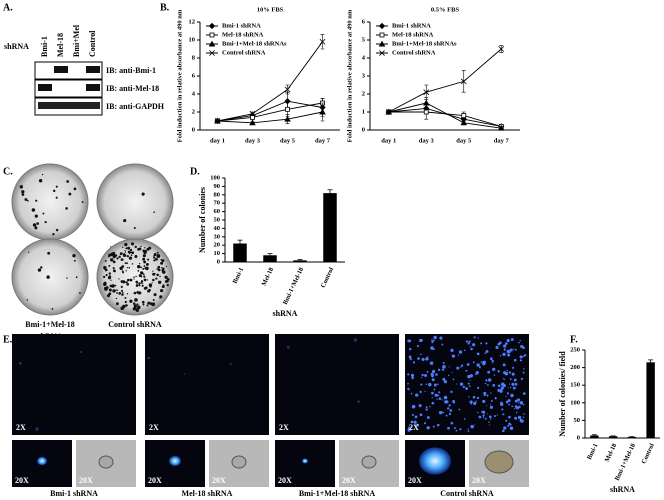 The width and height of the screenshot is (664, 500). Describe the element at coordinates (154, 427) in the screenshot. I see `magnification: 2X` at that location.